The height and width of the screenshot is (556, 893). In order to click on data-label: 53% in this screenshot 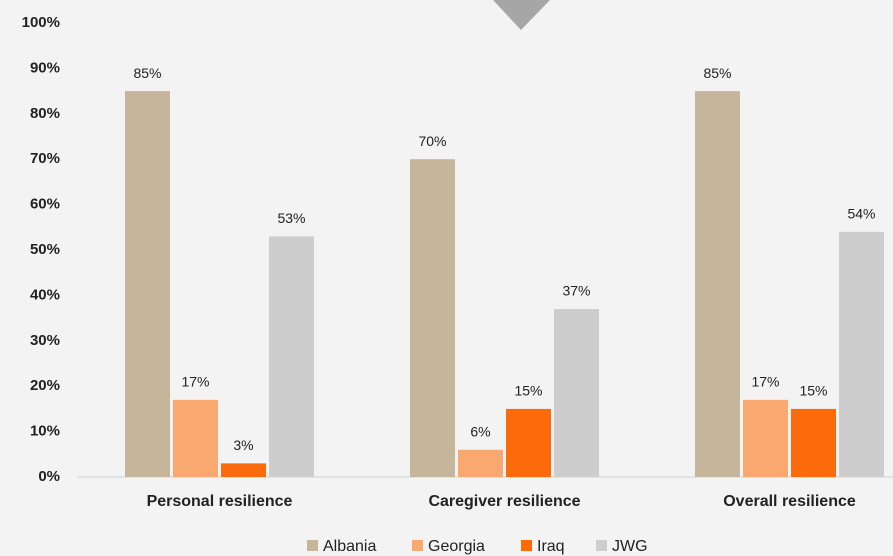, I will do `click(291, 218)`.